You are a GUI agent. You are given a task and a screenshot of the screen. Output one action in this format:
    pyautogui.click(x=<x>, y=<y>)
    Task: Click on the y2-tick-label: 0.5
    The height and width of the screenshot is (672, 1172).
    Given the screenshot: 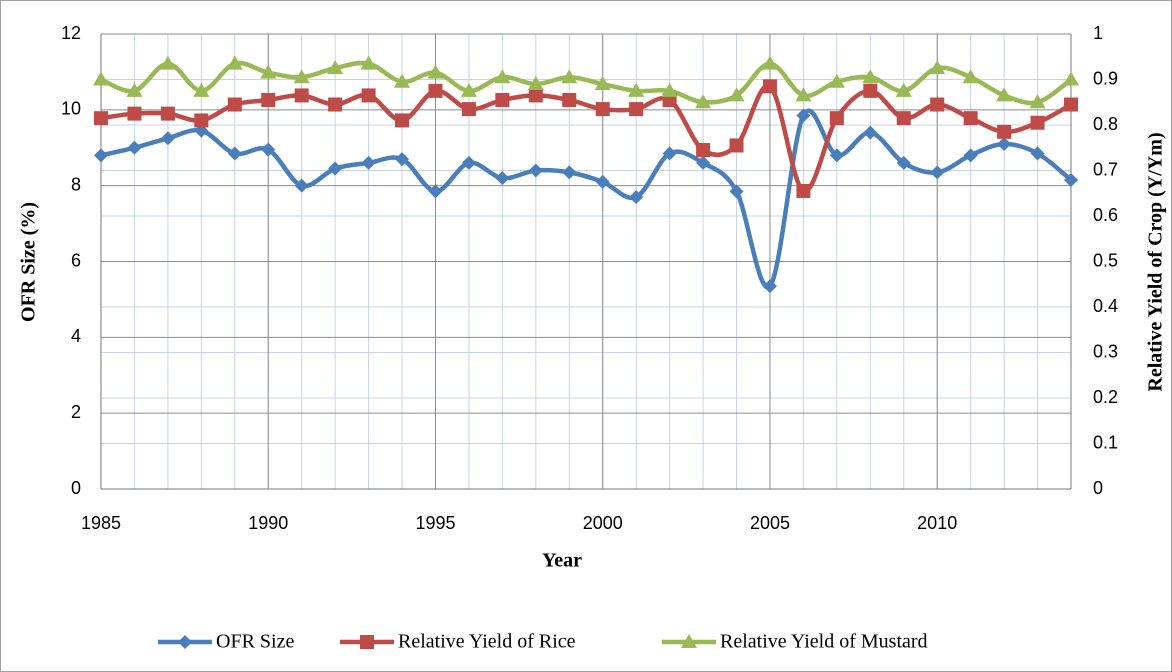 What is the action you would take?
    pyautogui.click(x=1105, y=260)
    